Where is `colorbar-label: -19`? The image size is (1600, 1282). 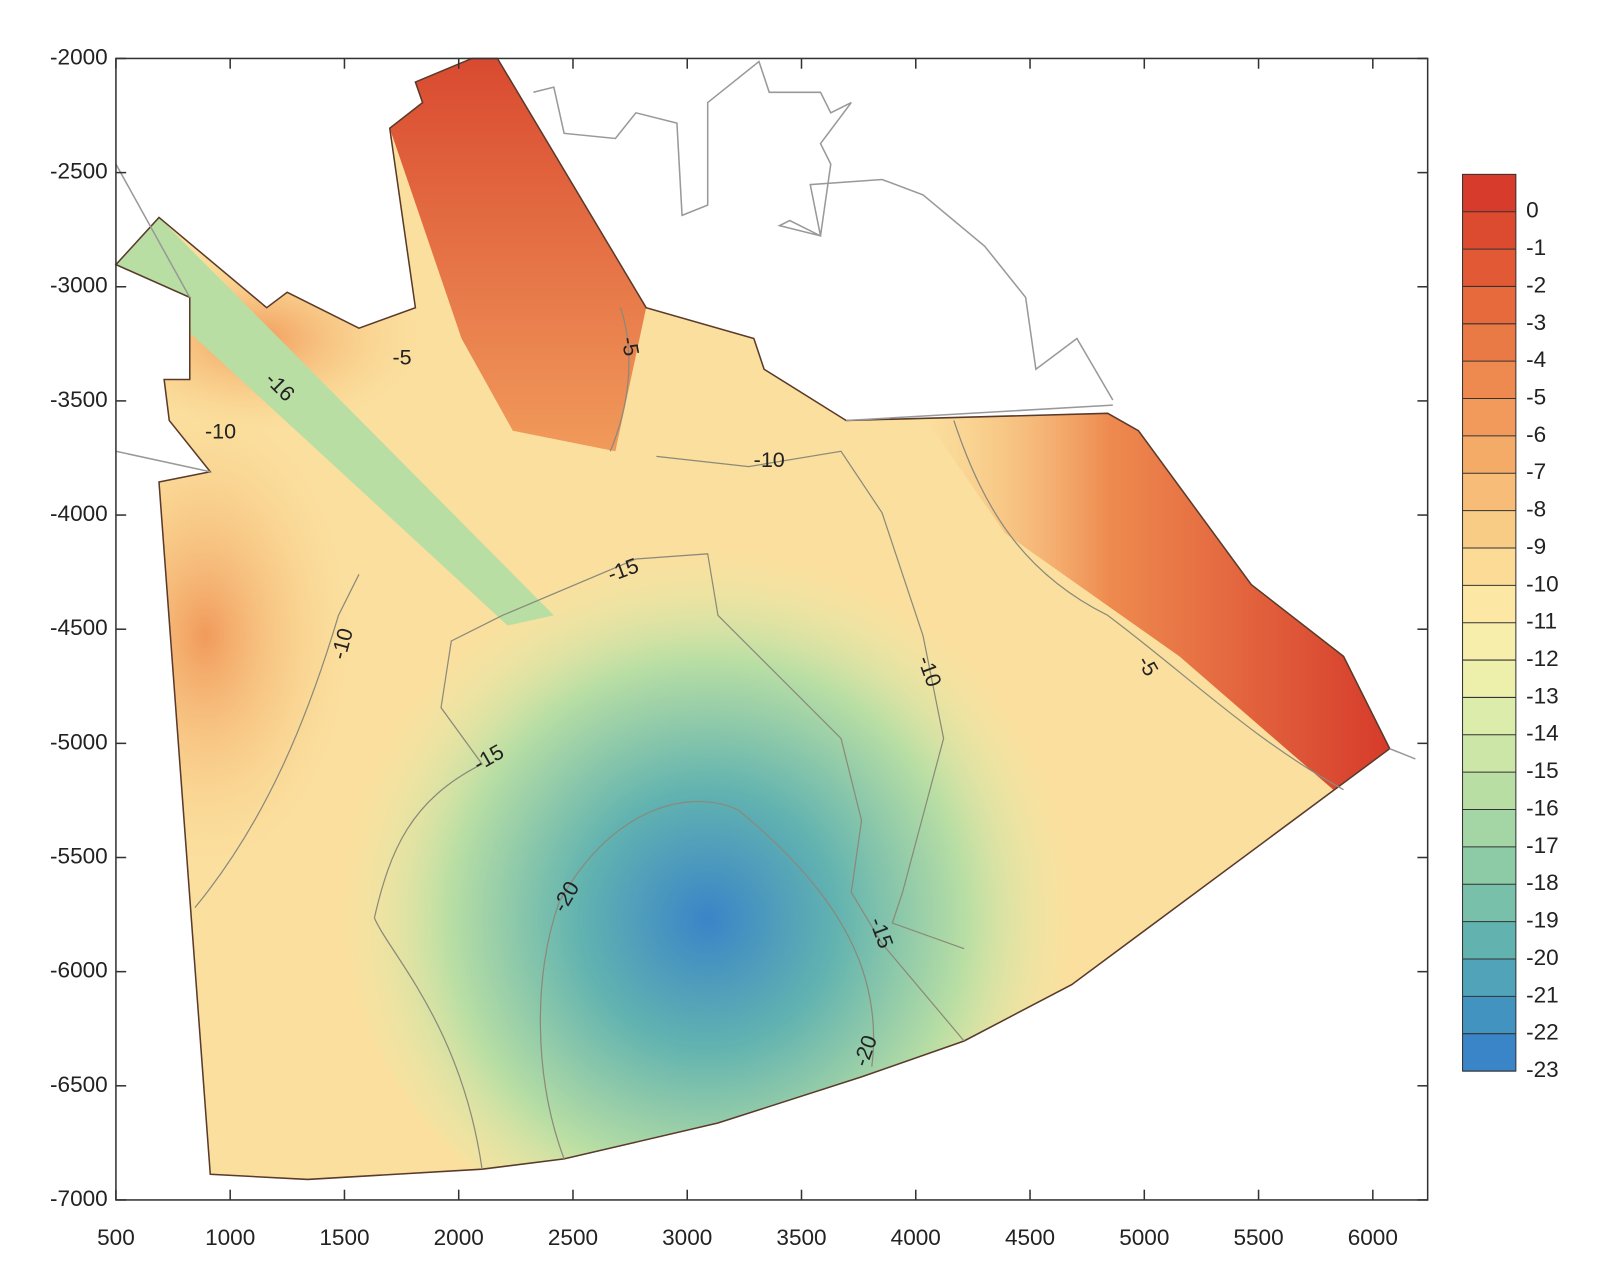
colorbar-label: -19 is located at coordinates (1542, 920).